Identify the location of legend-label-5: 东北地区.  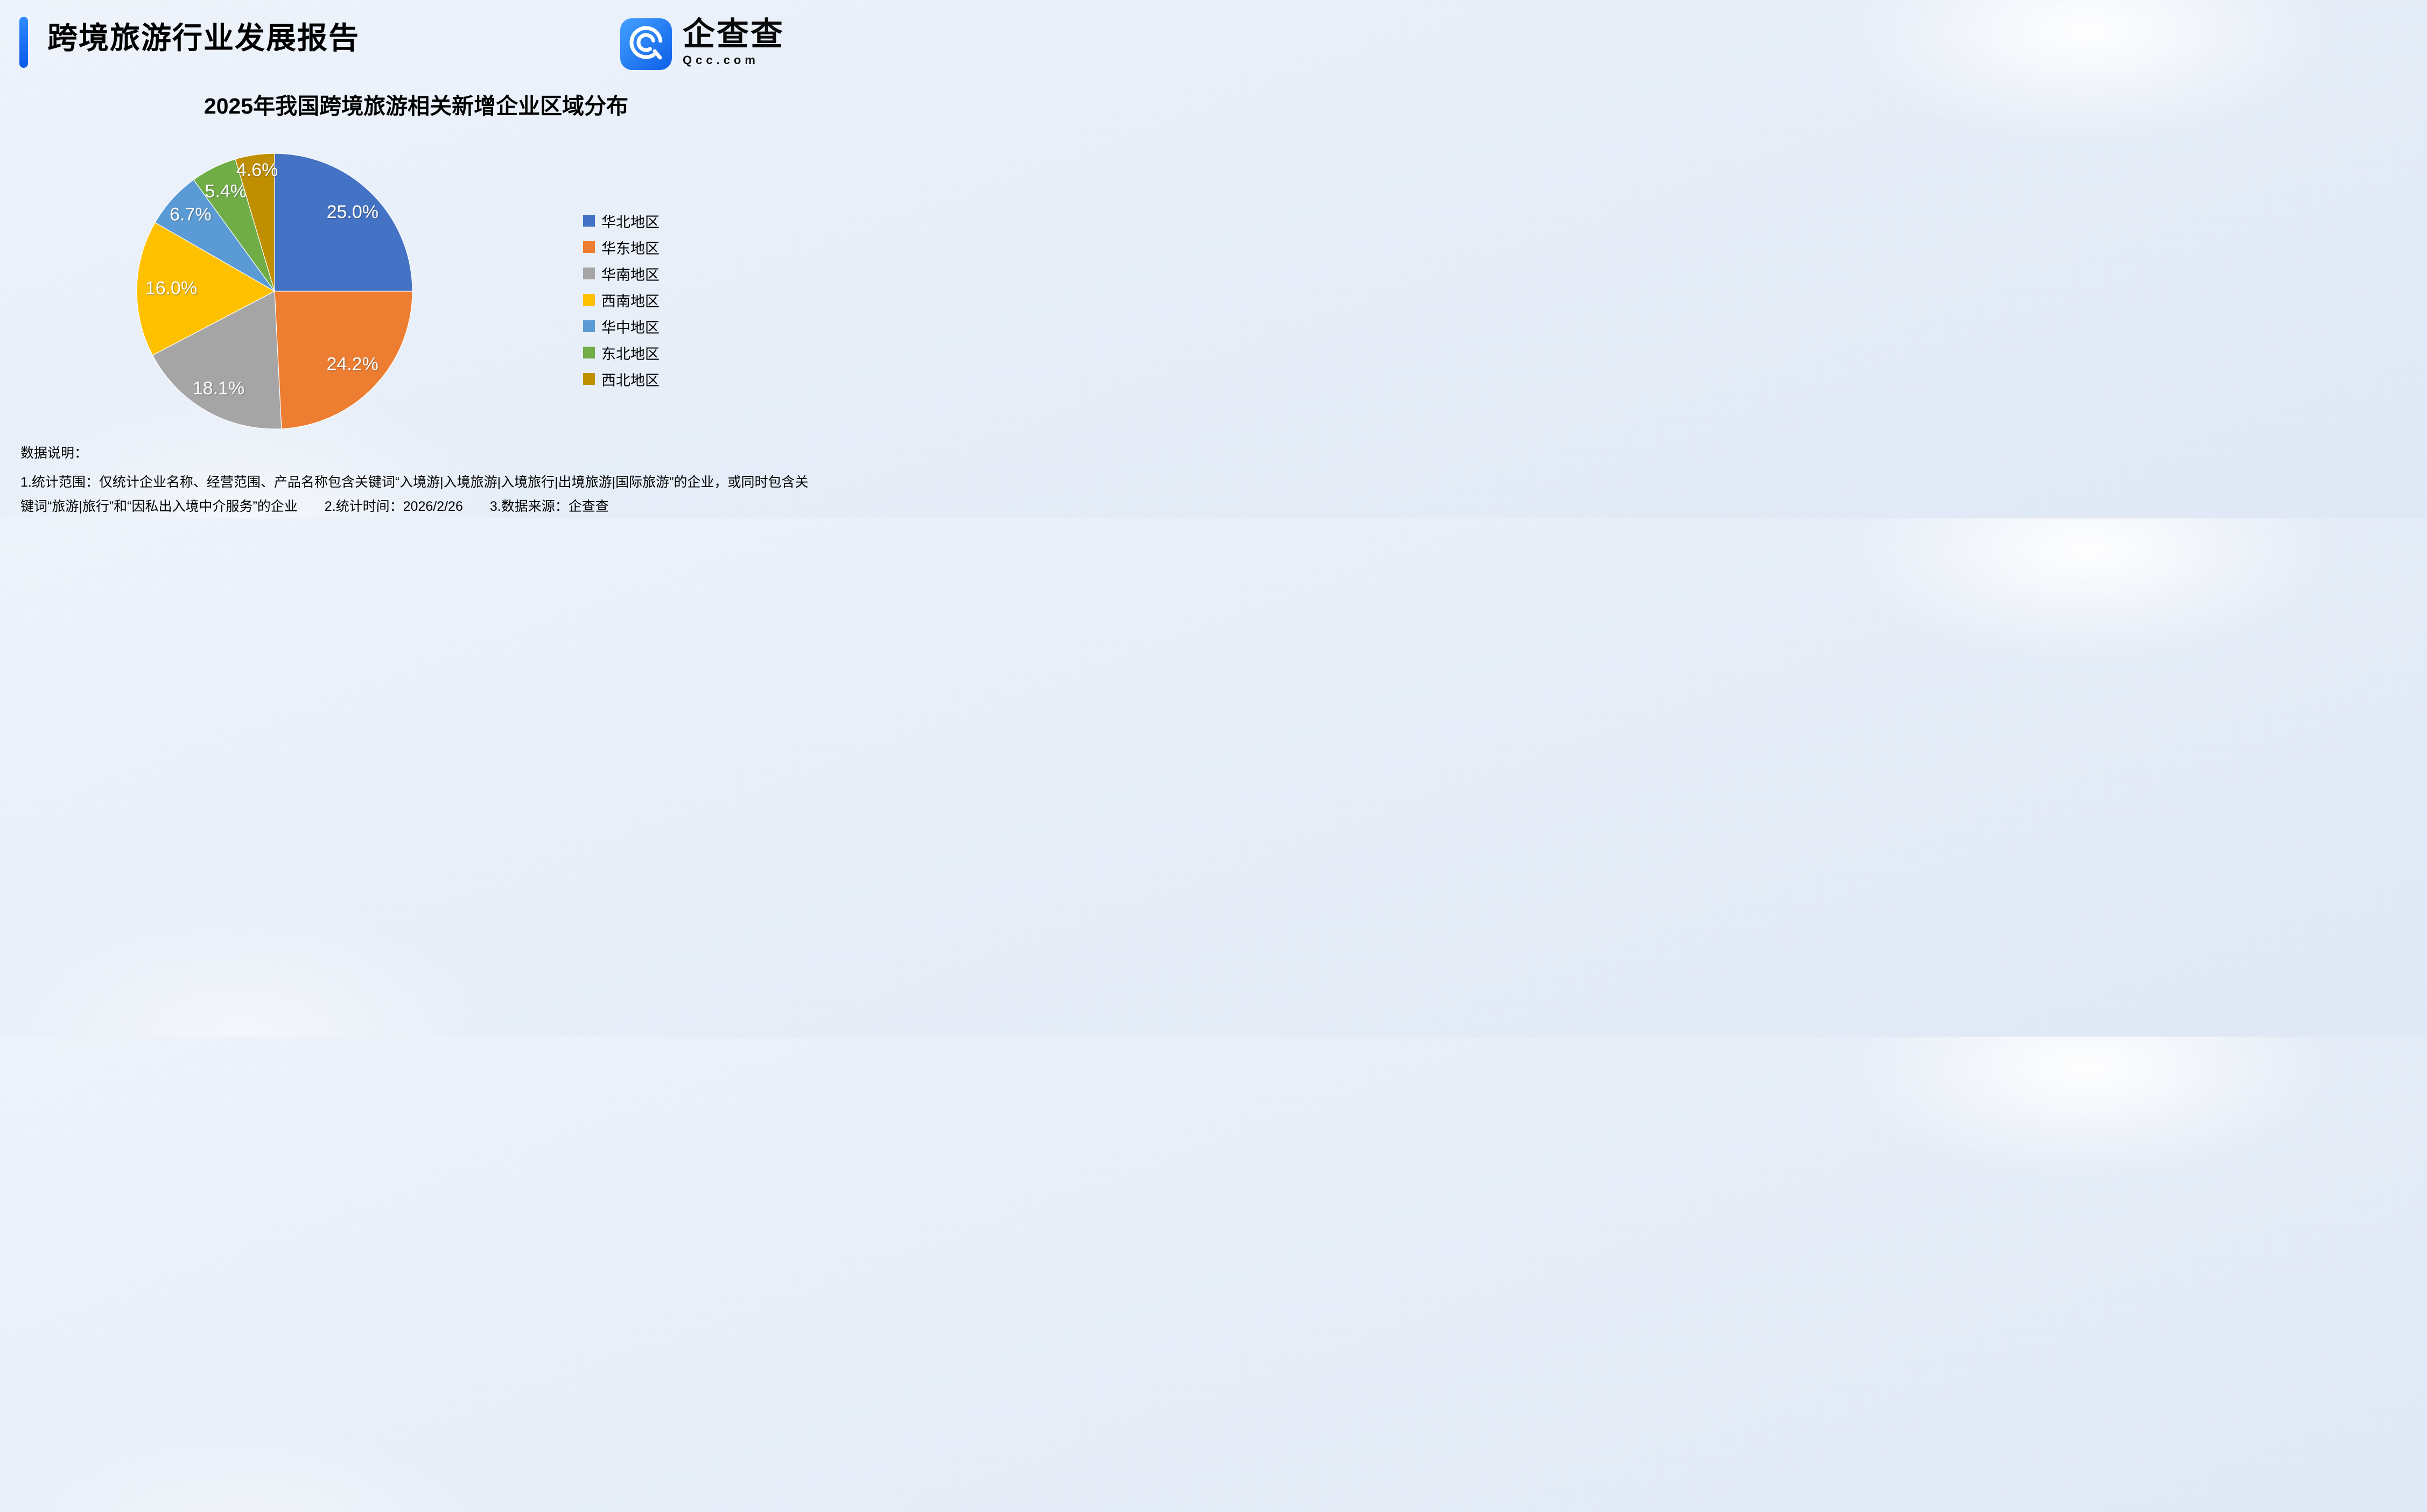
(631, 354).